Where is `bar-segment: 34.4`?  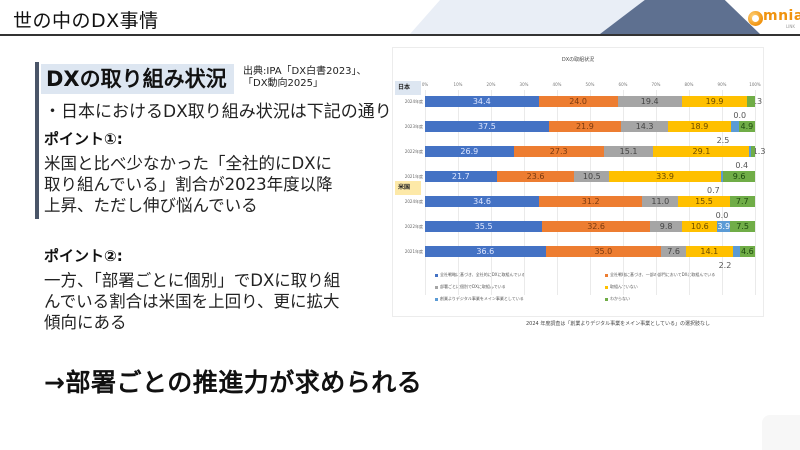 bar-segment: 34.4 is located at coordinates (482, 101).